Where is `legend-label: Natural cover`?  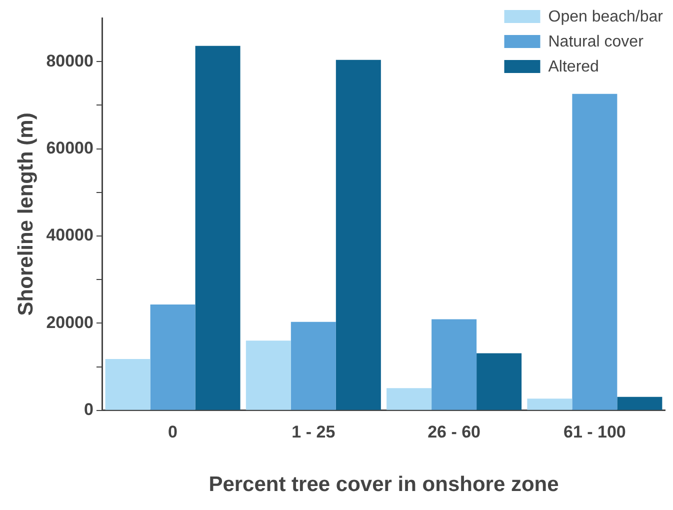 legend-label: Natural cover is located at coordinates (596, 41).